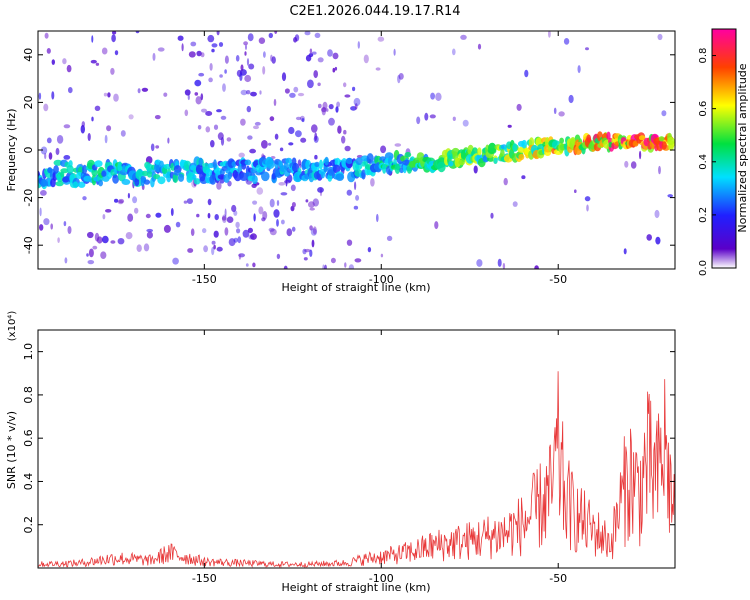 The height and width of the screenshot is (600, 750). Describe the element at coordinates (724, 148) in the screenshot. I see `colorbar-gradient` at that location.